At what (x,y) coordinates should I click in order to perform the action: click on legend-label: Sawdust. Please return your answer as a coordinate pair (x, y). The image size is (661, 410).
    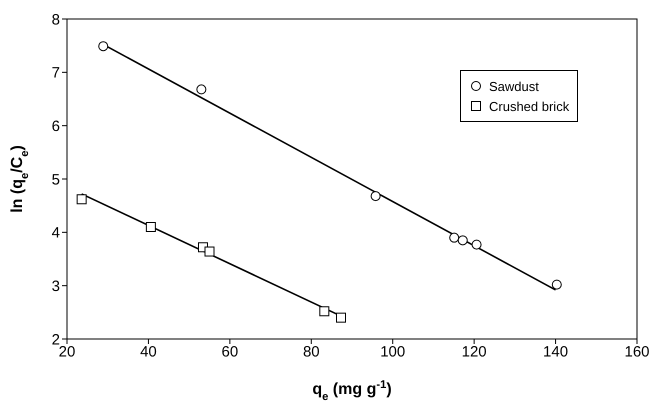
    Looking at the image, I should click on (514, 86).